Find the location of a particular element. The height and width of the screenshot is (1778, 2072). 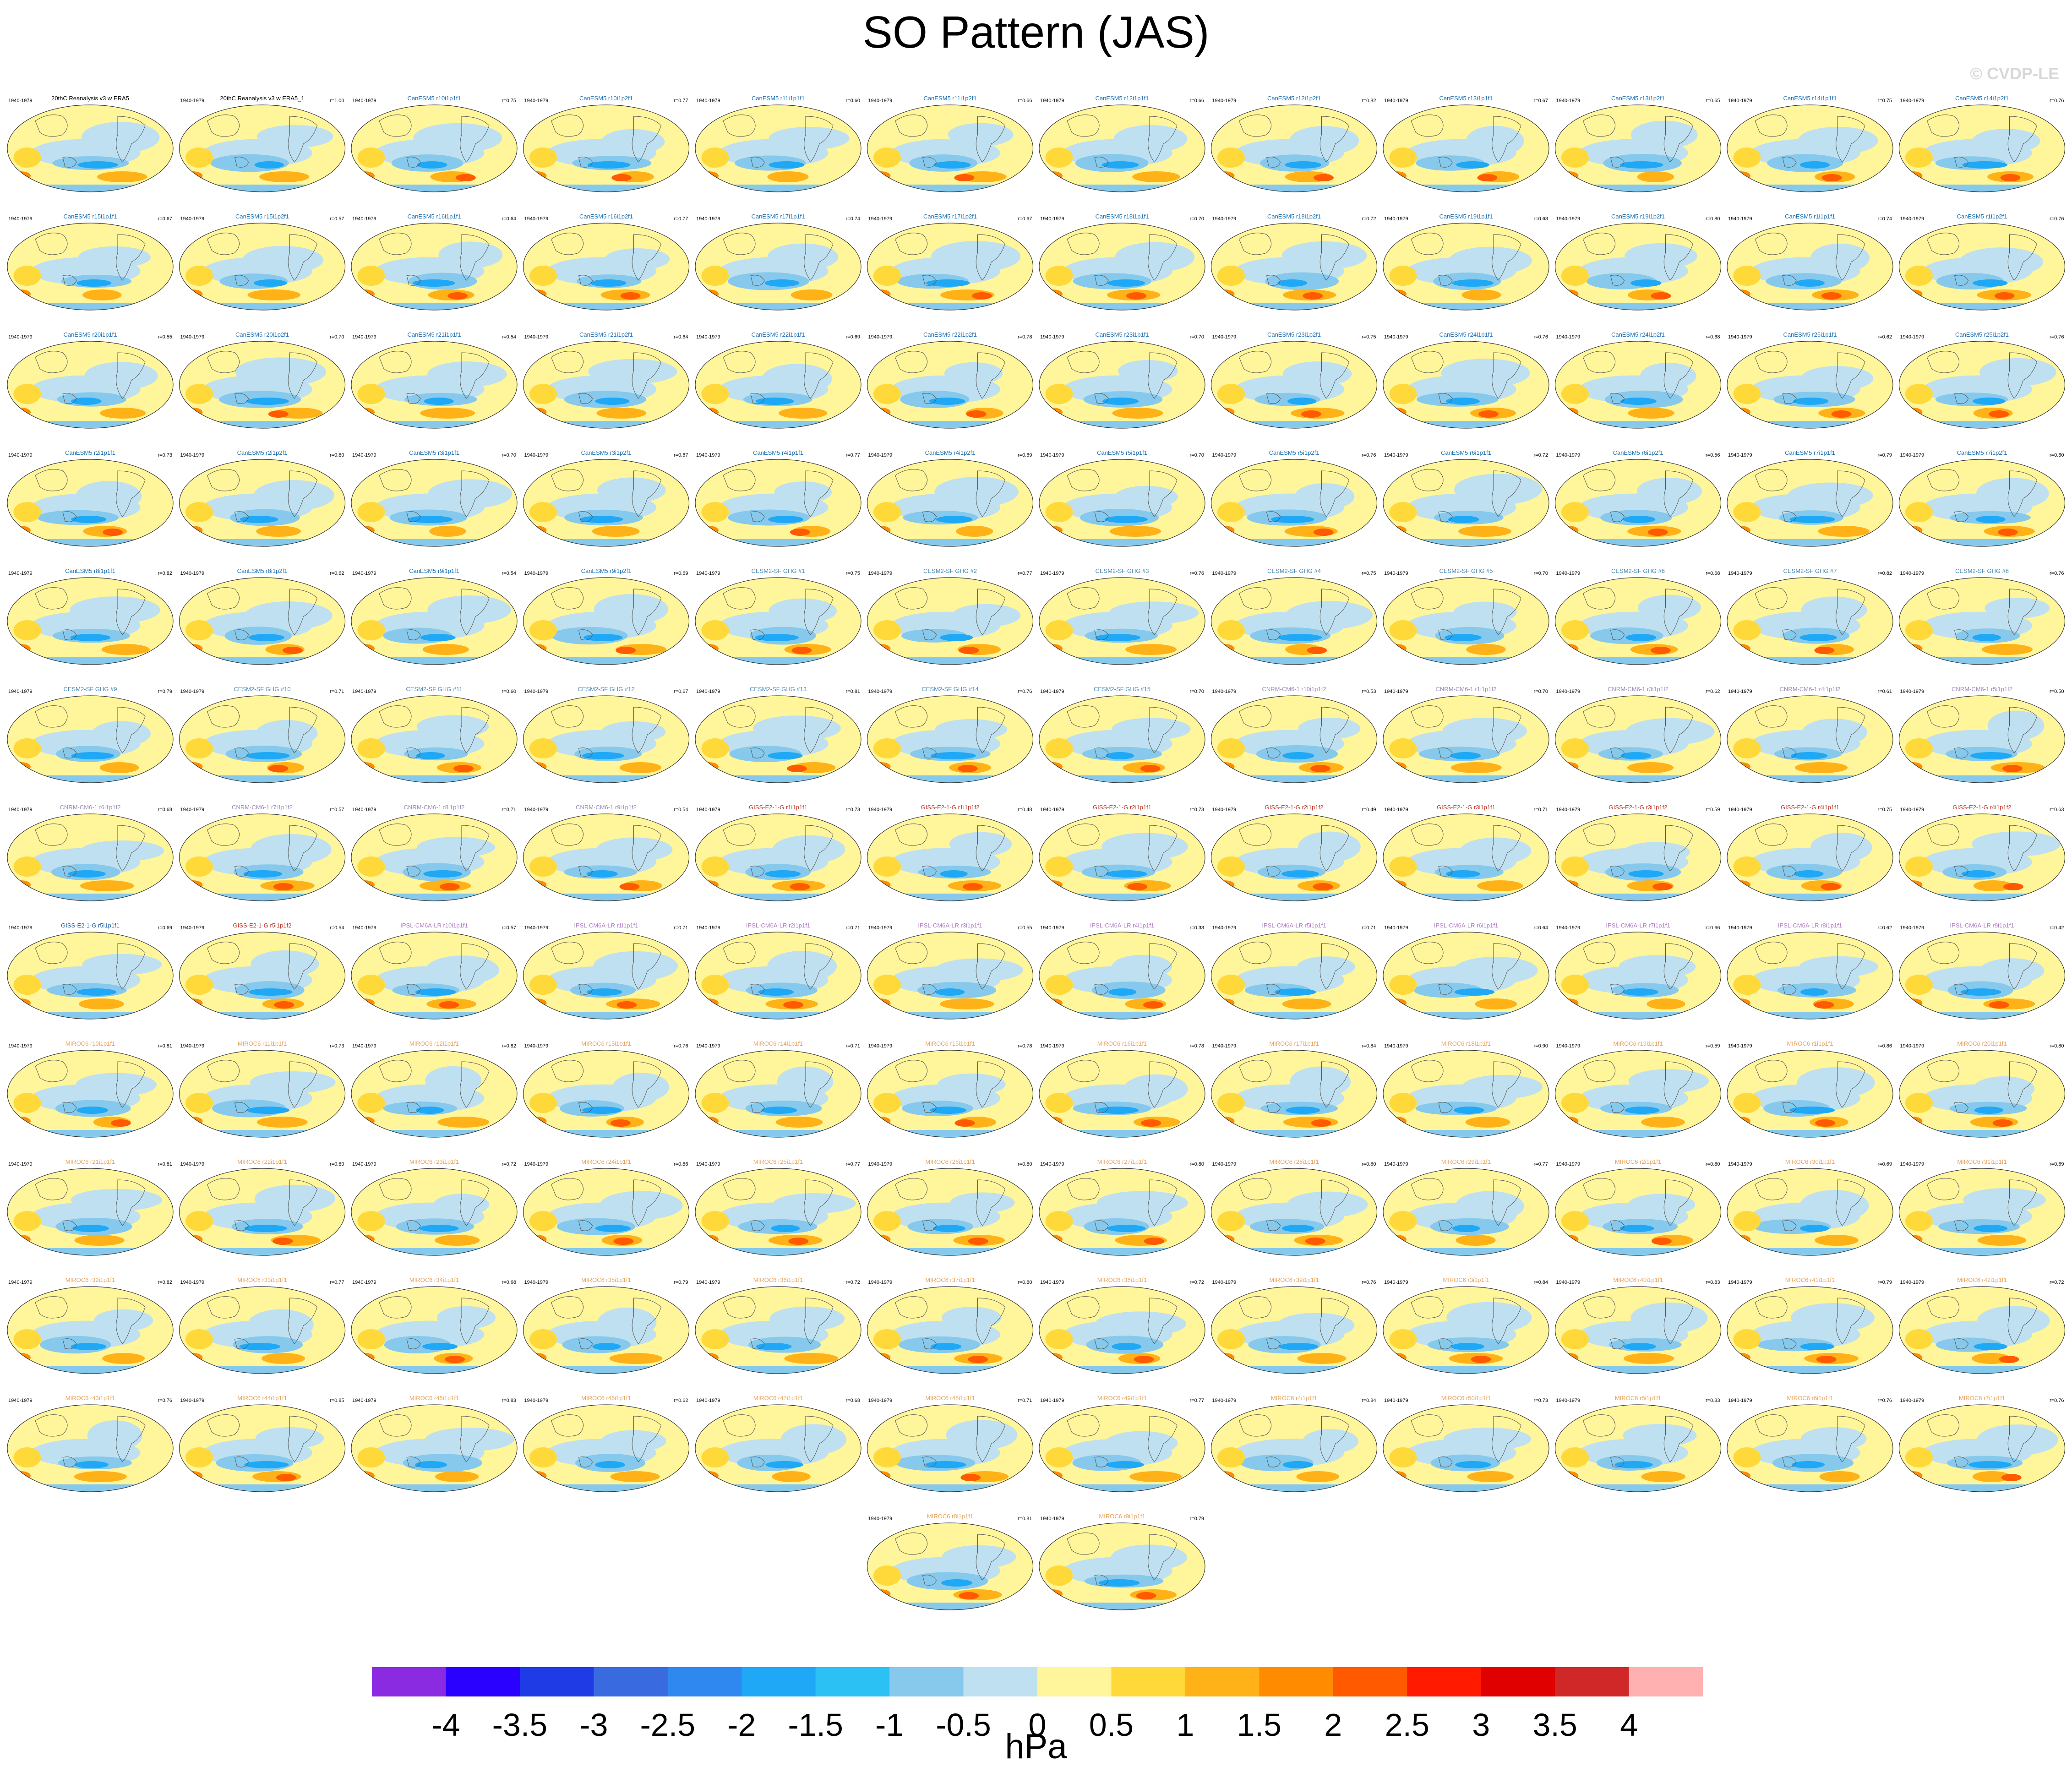

panel-title: MIROC6 r35i1p1f1 is located at coordinates (606, 1279).